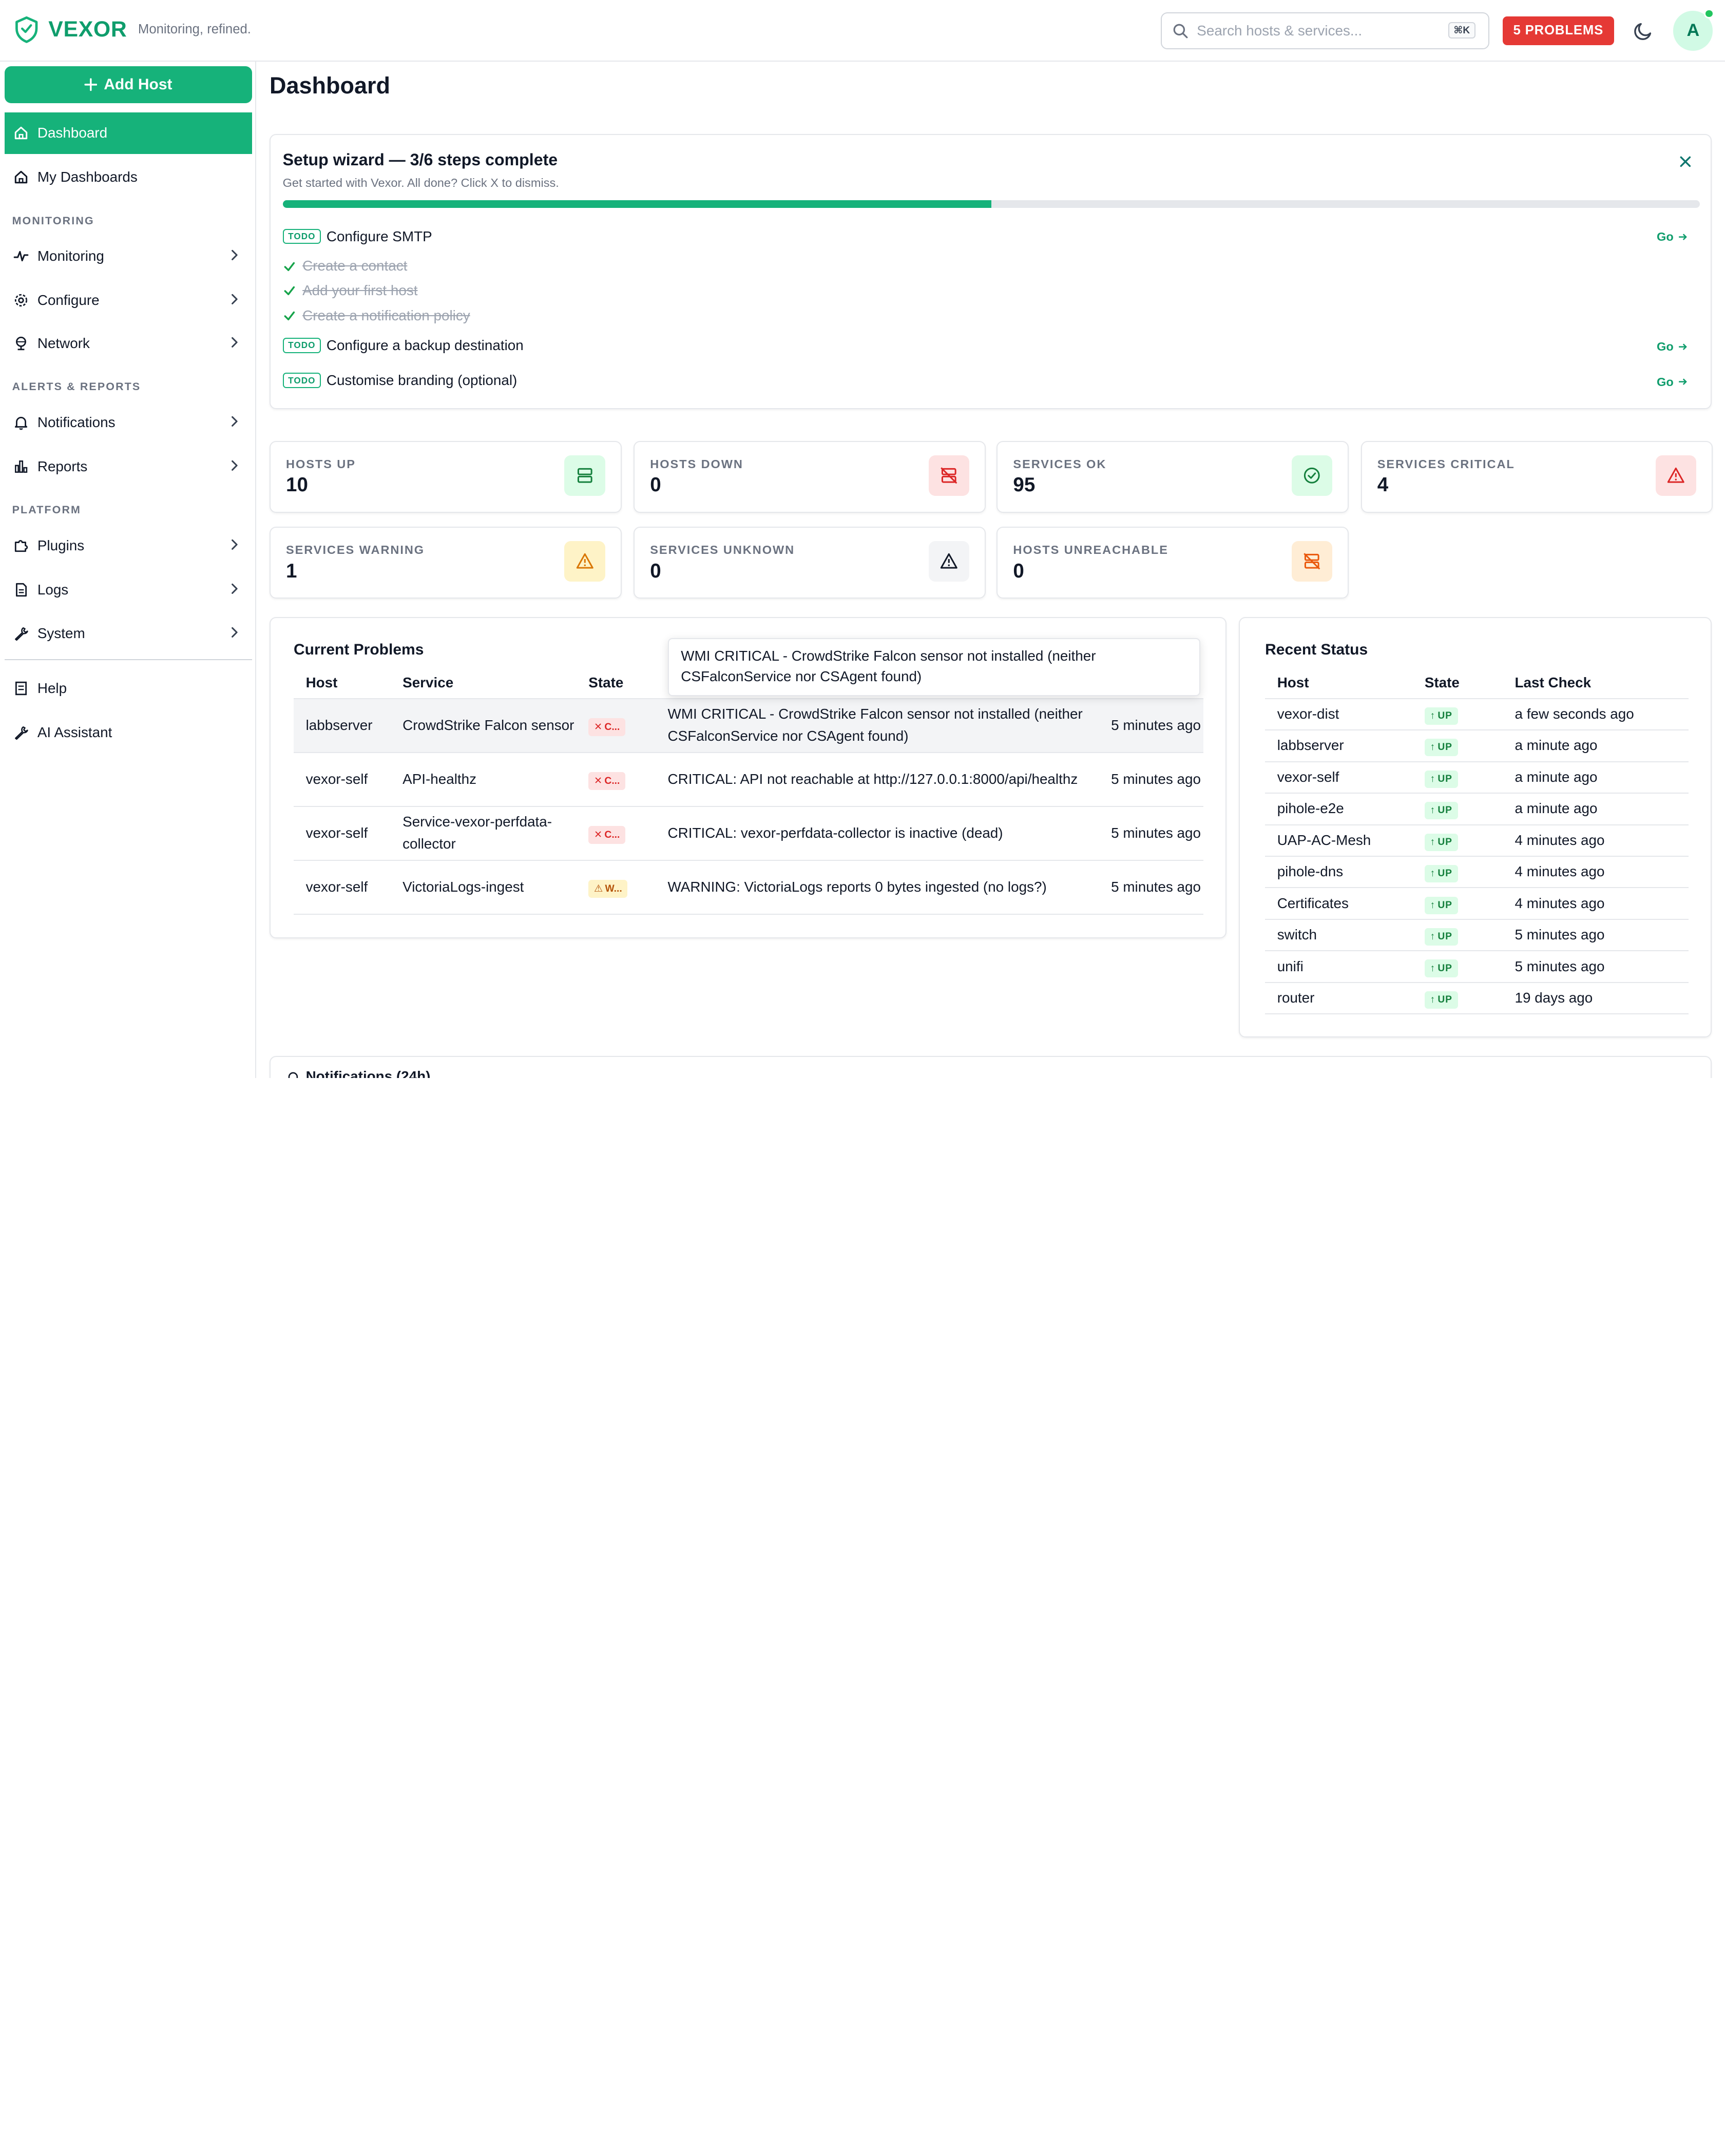  I want to click on table-row: labbserver ↑ UP a minute ago, so click(1477, 746).